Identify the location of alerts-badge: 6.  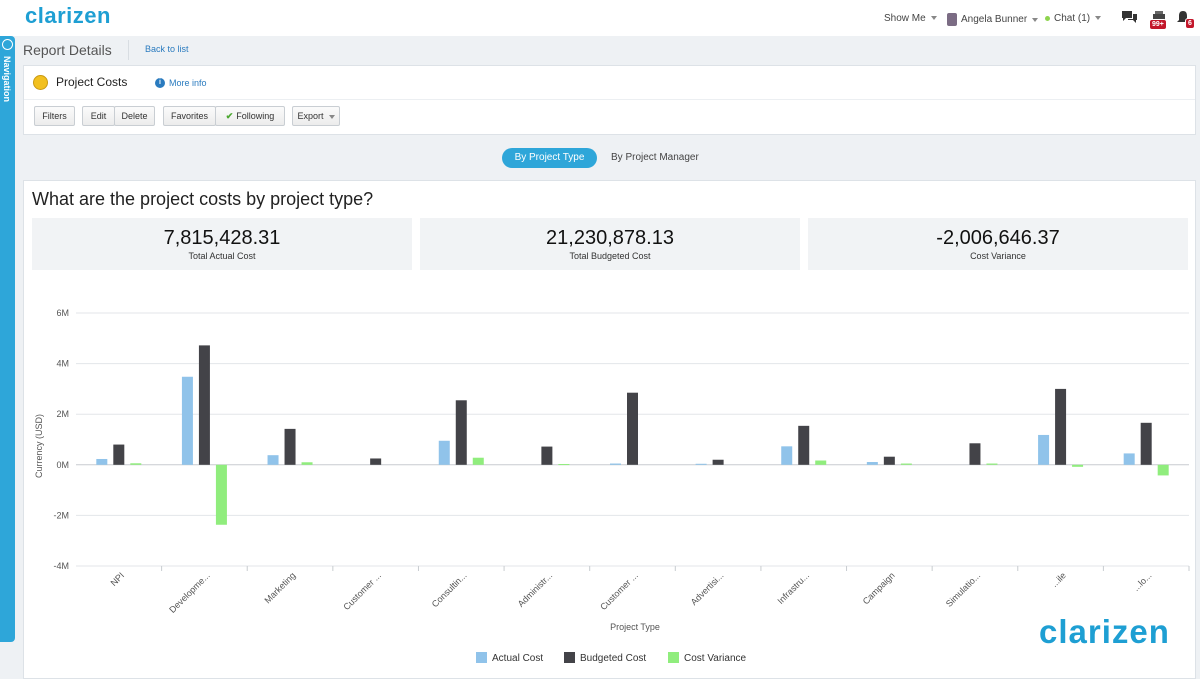
(1190, 23).